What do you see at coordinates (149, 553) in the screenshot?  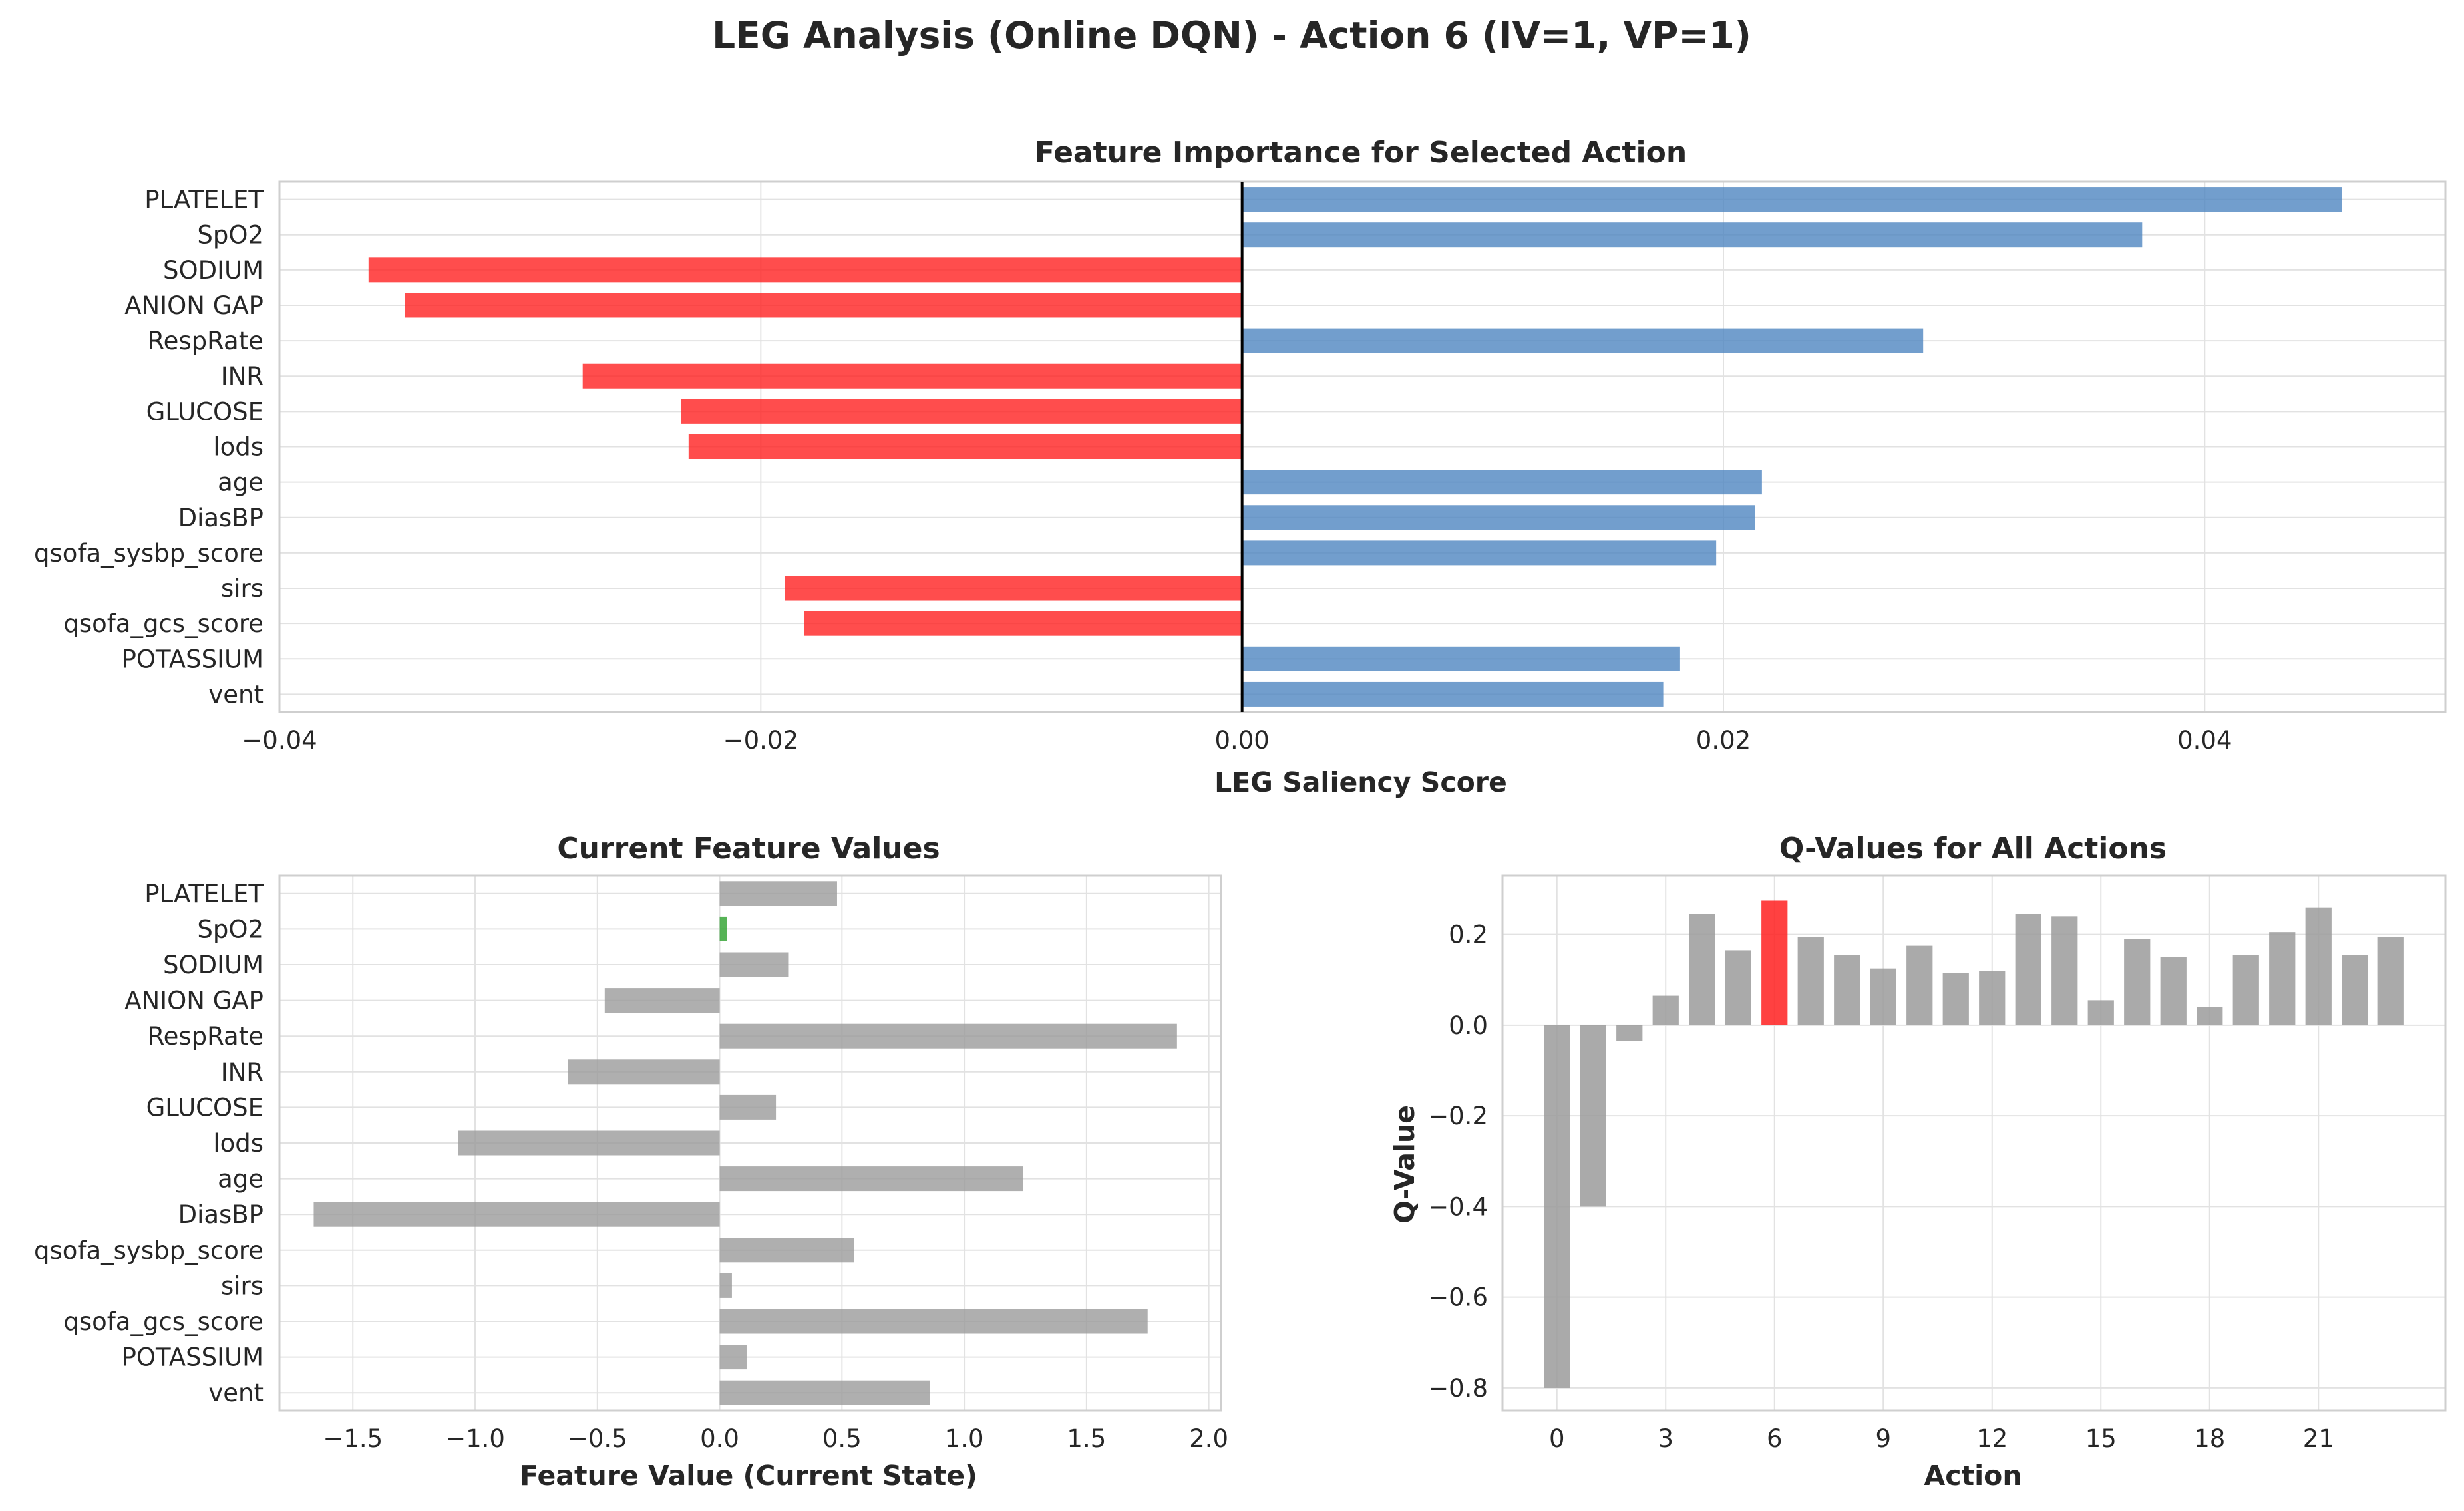 I see `importance-category-label: qsofa_sysbp_score` at bounding box center [149, 553].